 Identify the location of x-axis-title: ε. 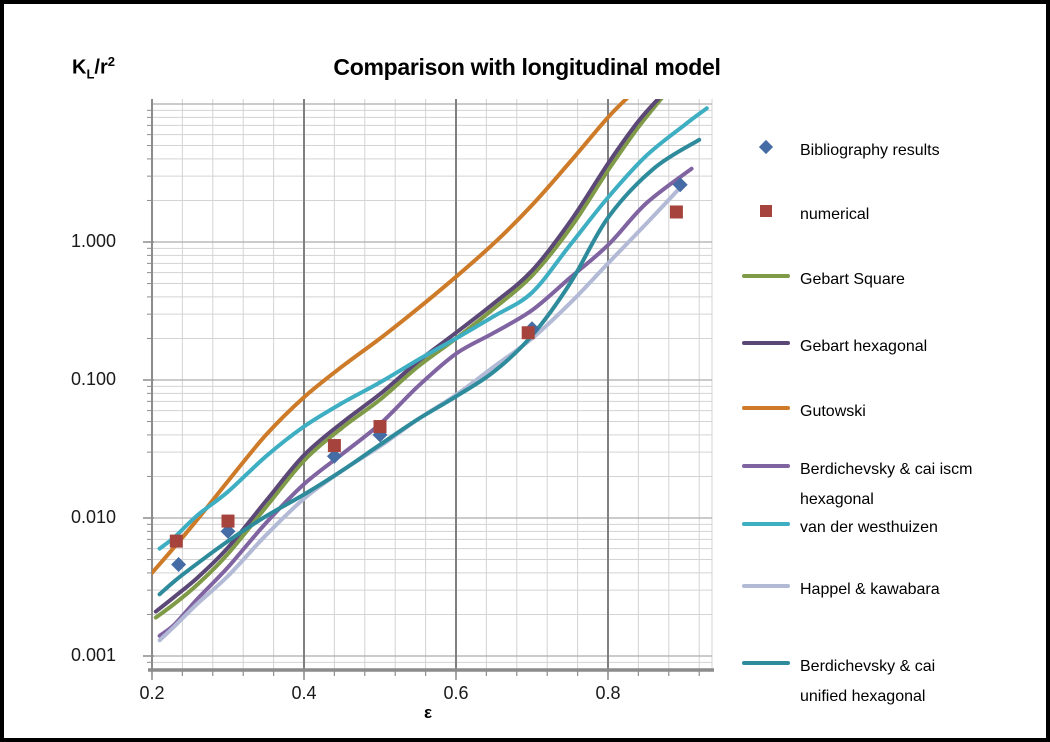
(428, 712).